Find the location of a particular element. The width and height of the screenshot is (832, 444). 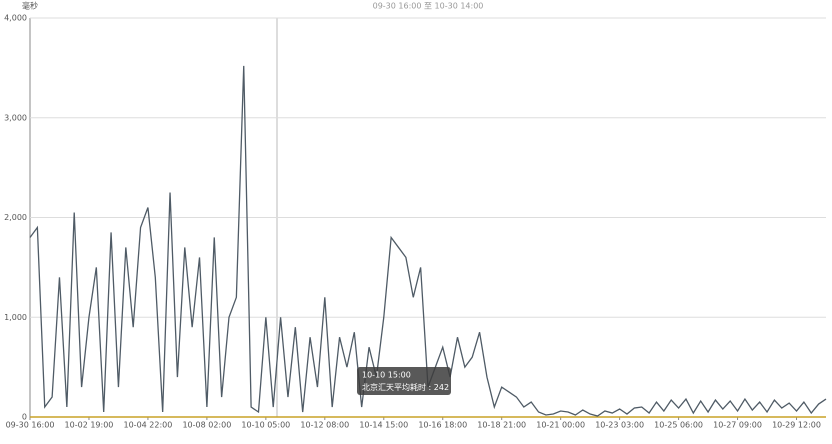

x-tick-label: 10-18 21:00 is located at coordinates (501, 425).